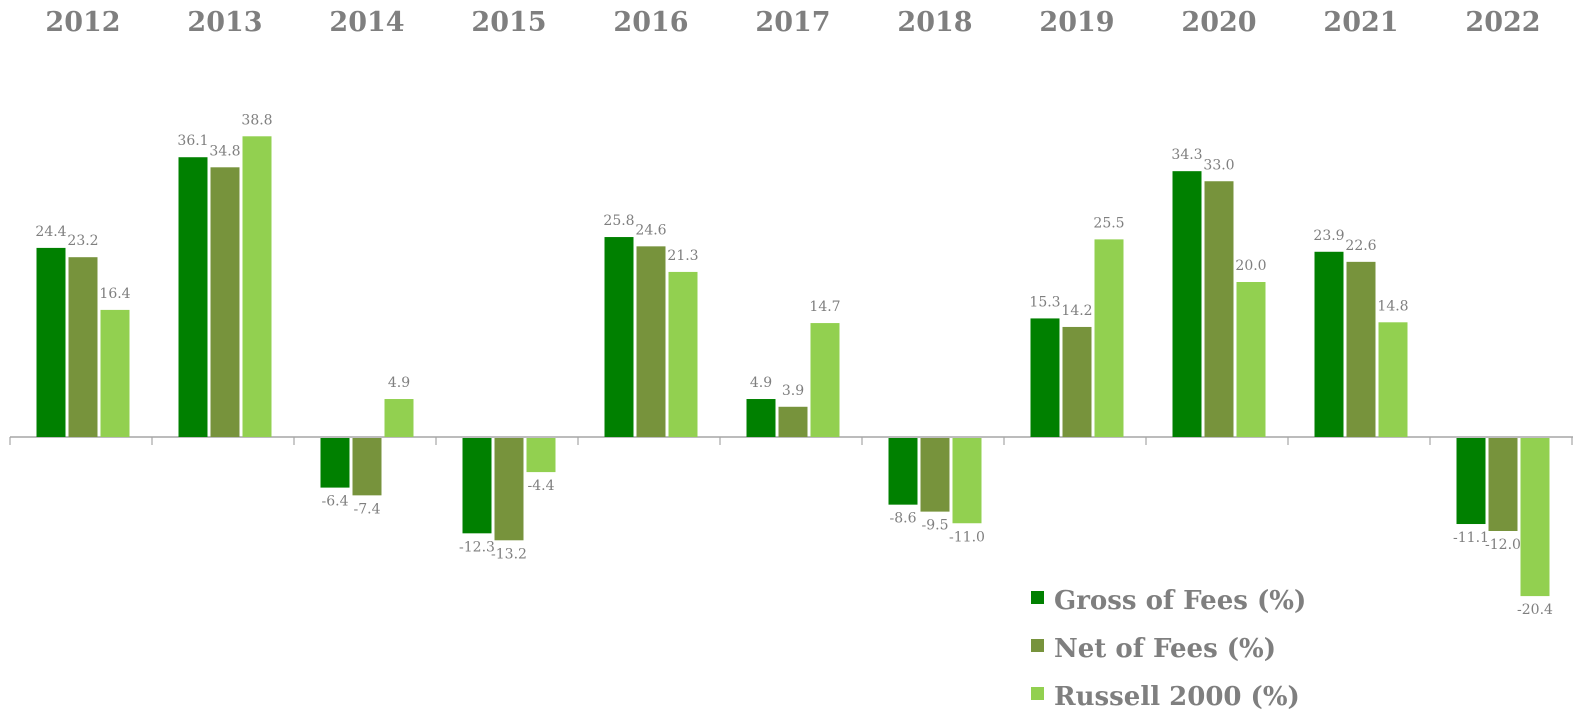 Image resolution: width=1581 pixels, height=721 pixels. What do you see at coordinates (1471, 538) in the screenshot?
I see `data-label: -11.1` at bounding box center [1471, 538].